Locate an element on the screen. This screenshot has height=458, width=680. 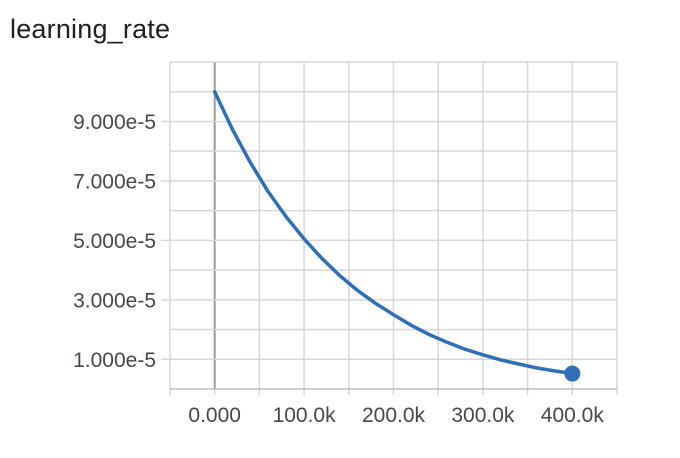
chart-title: learning_rate is located at coordinates (90, 29).